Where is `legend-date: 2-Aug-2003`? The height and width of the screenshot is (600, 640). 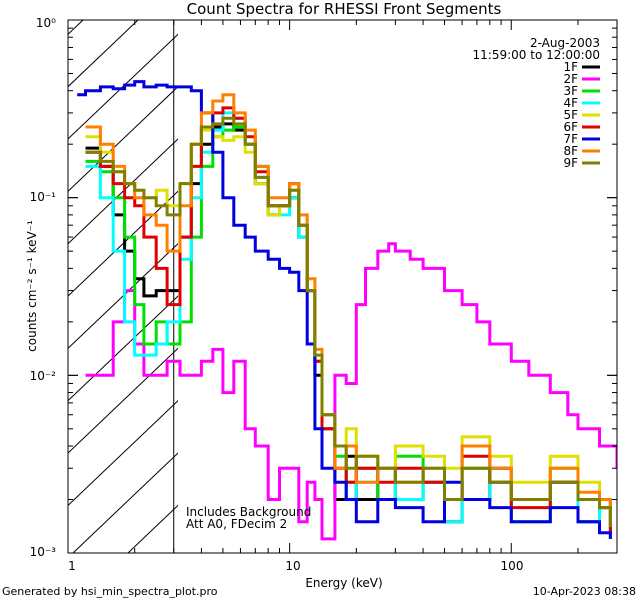
legend-date: 2-Aug-2003 is located at coordinates (565, 43).